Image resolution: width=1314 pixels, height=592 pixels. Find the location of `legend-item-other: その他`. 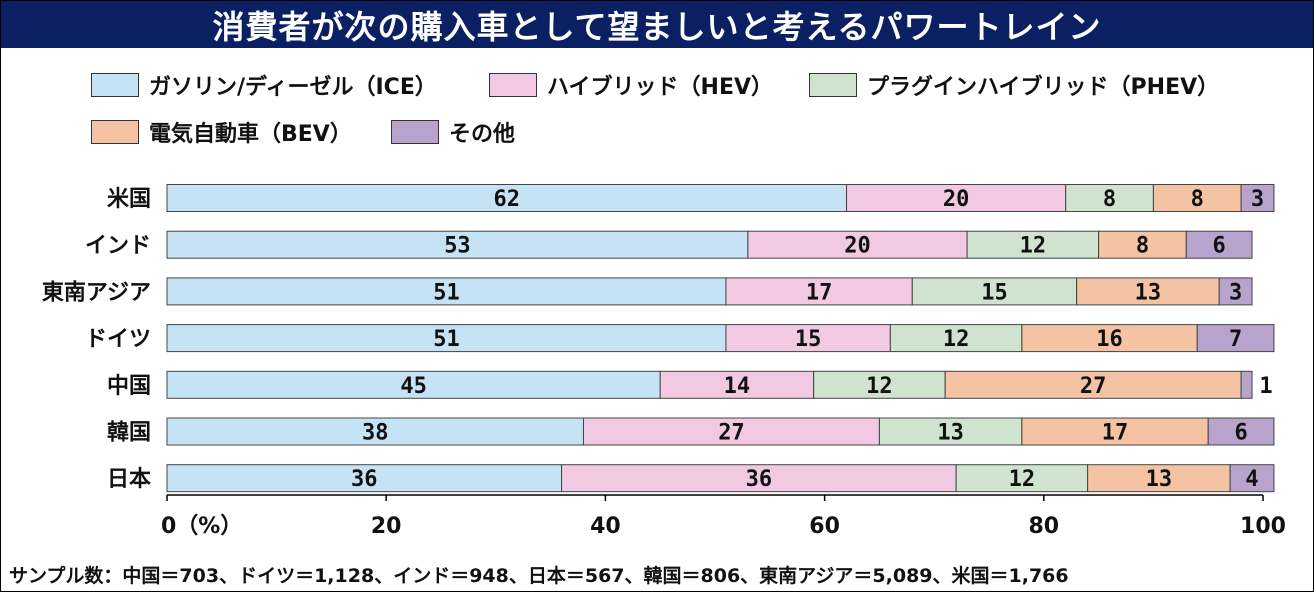

legend-item-other: その他 is located at coordinates (453, 132).